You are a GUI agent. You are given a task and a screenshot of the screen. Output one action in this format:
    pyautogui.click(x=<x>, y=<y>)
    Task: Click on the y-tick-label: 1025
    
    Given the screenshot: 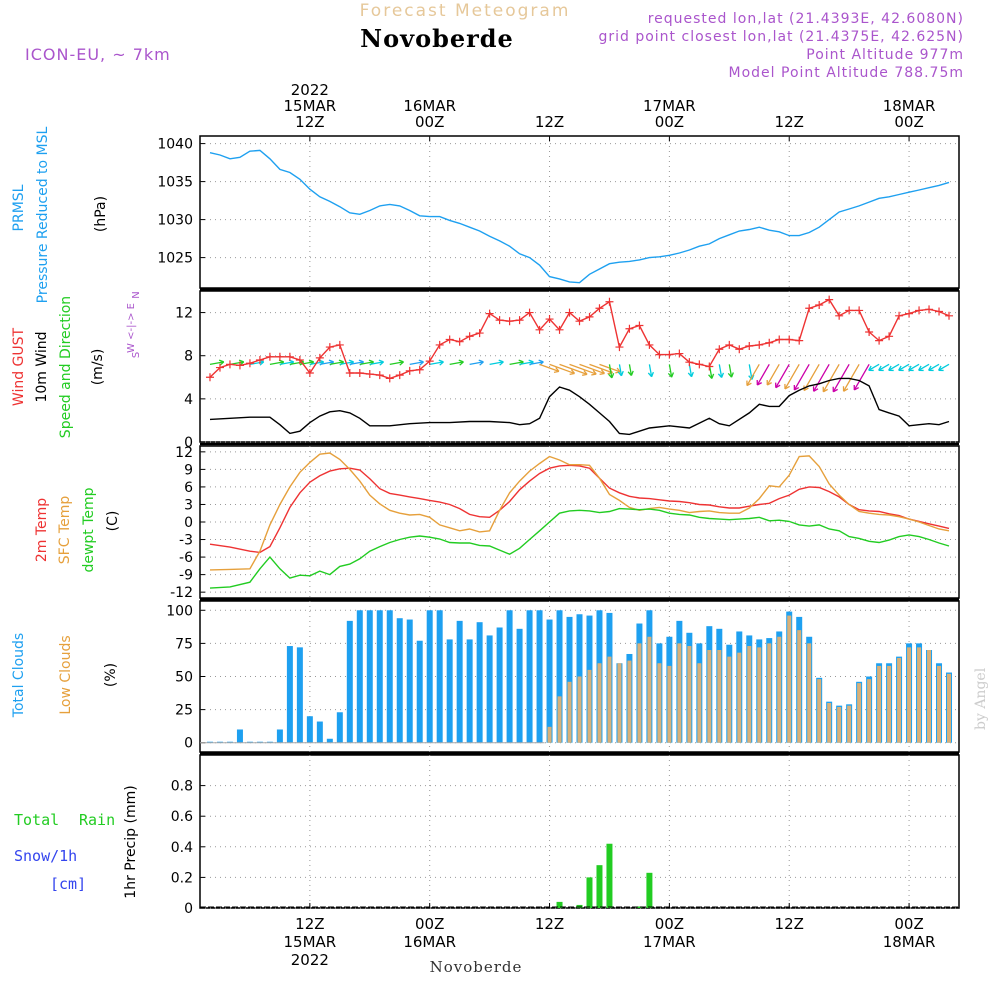 What is the action you would take?
    pyautogui.click(x=175, y=259)
    